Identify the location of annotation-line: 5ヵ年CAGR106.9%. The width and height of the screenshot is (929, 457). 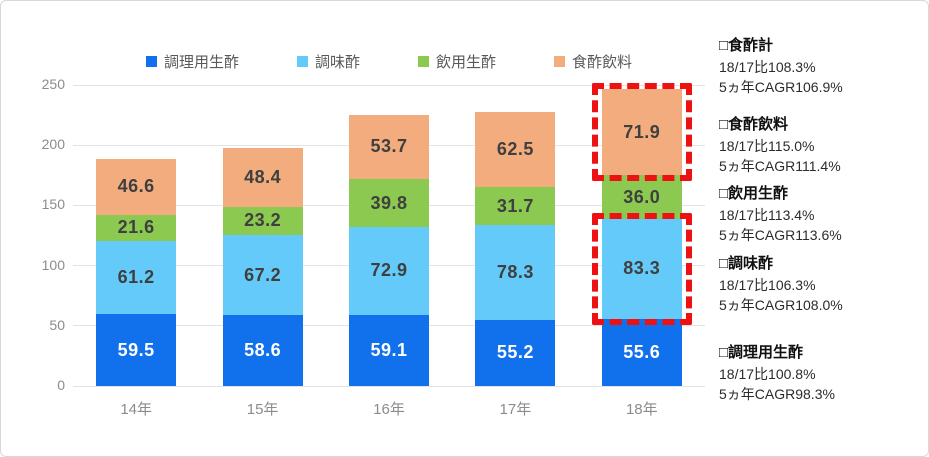
(781, 87).